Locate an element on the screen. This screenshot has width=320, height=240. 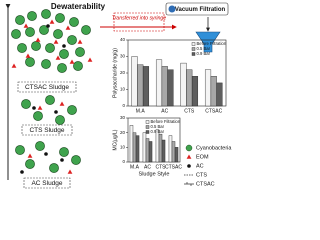
legend-label: CTSAC is located at coordinates (205, 184).